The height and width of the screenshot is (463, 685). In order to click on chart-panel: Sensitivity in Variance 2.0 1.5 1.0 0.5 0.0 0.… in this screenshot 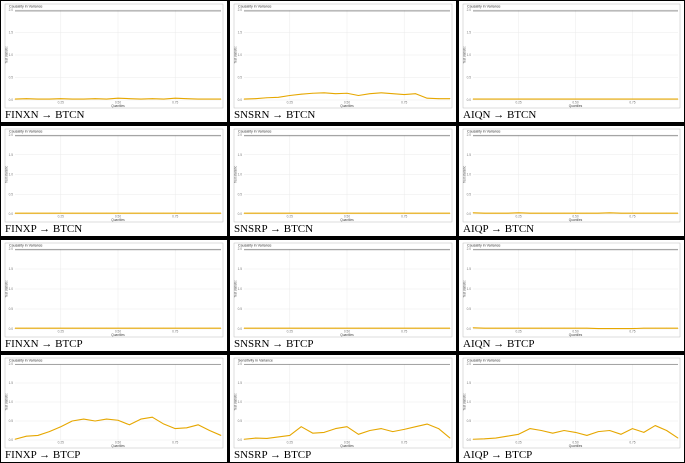, I will do `click(343, 408)`.